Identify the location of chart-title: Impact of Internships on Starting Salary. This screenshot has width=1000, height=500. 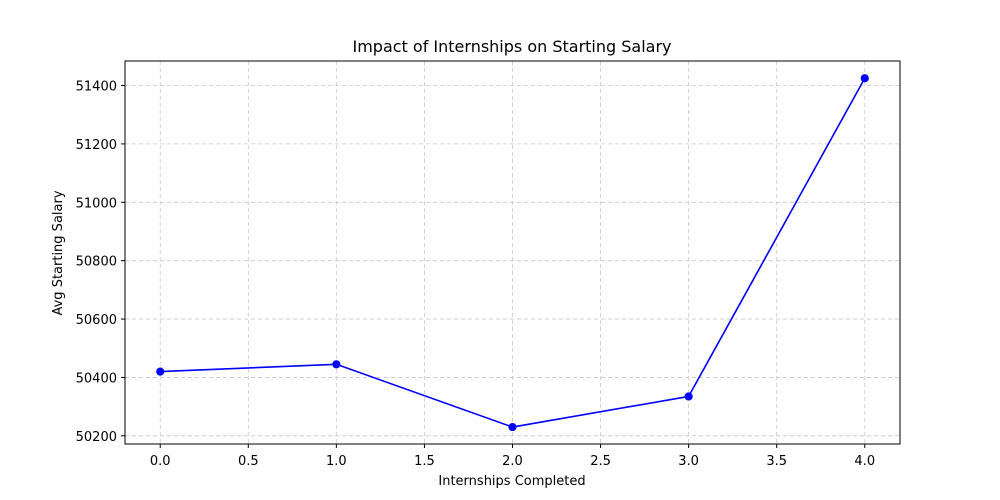
(511, 46).